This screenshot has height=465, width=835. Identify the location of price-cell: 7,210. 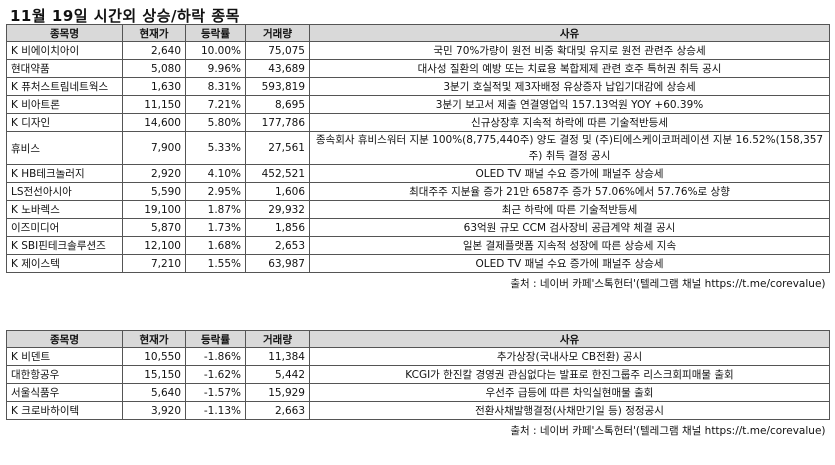
(154, 263).